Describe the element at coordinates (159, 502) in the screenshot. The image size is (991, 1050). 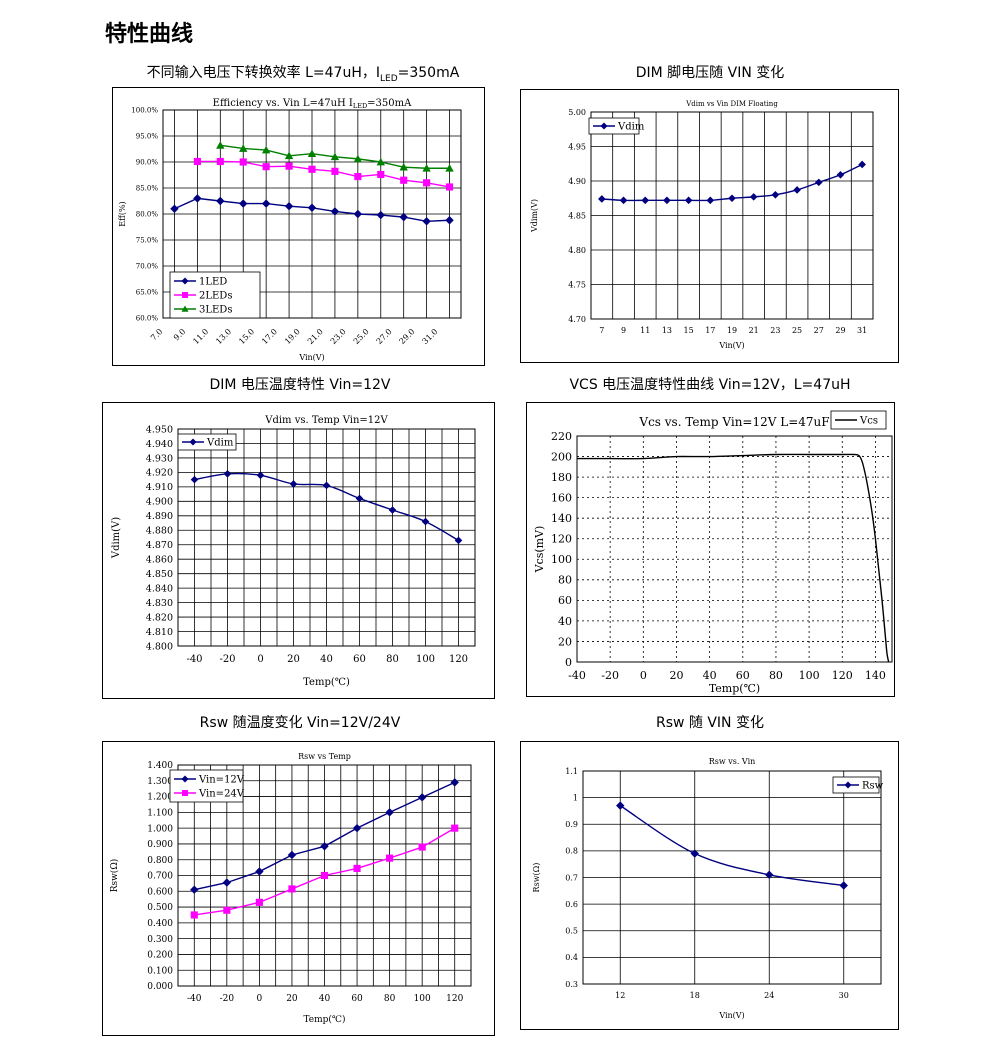
I see `vdim_temp-ytick-label: 4.900` at that location.